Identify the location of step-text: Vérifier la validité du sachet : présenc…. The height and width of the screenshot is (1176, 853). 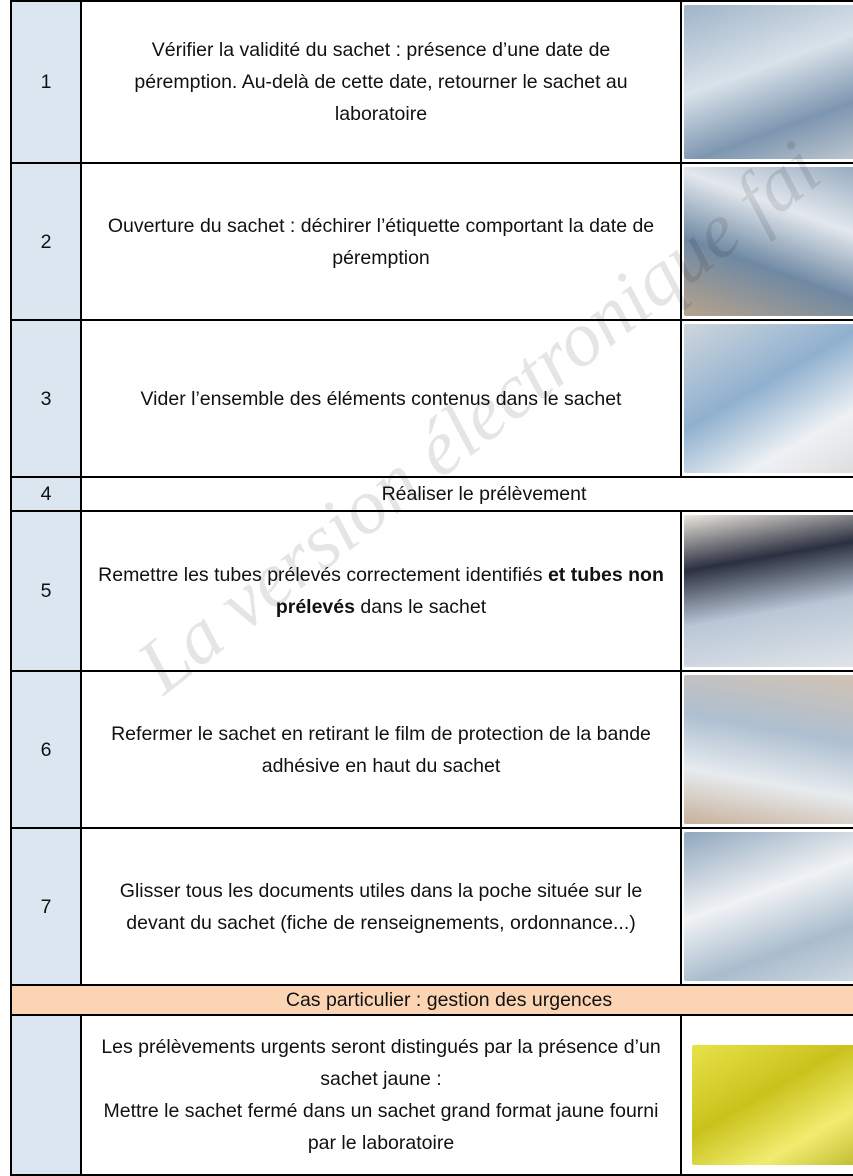
(381, 82).